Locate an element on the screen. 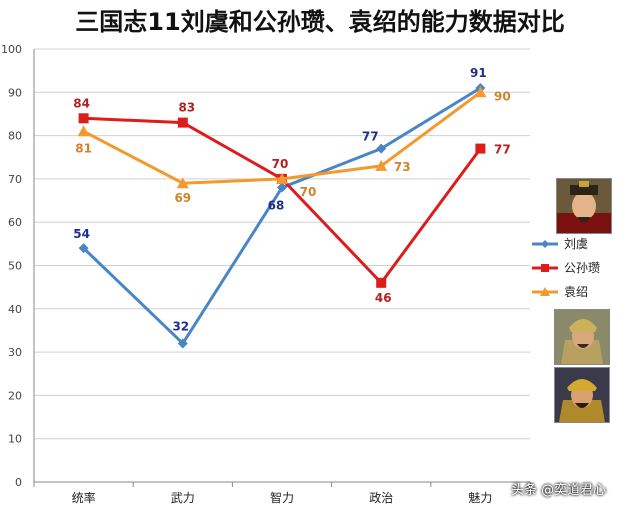 Image resolution: width=640 pixels, height=509 pixels. gongsun-zan-portrait is located at coordinates (582, 337).